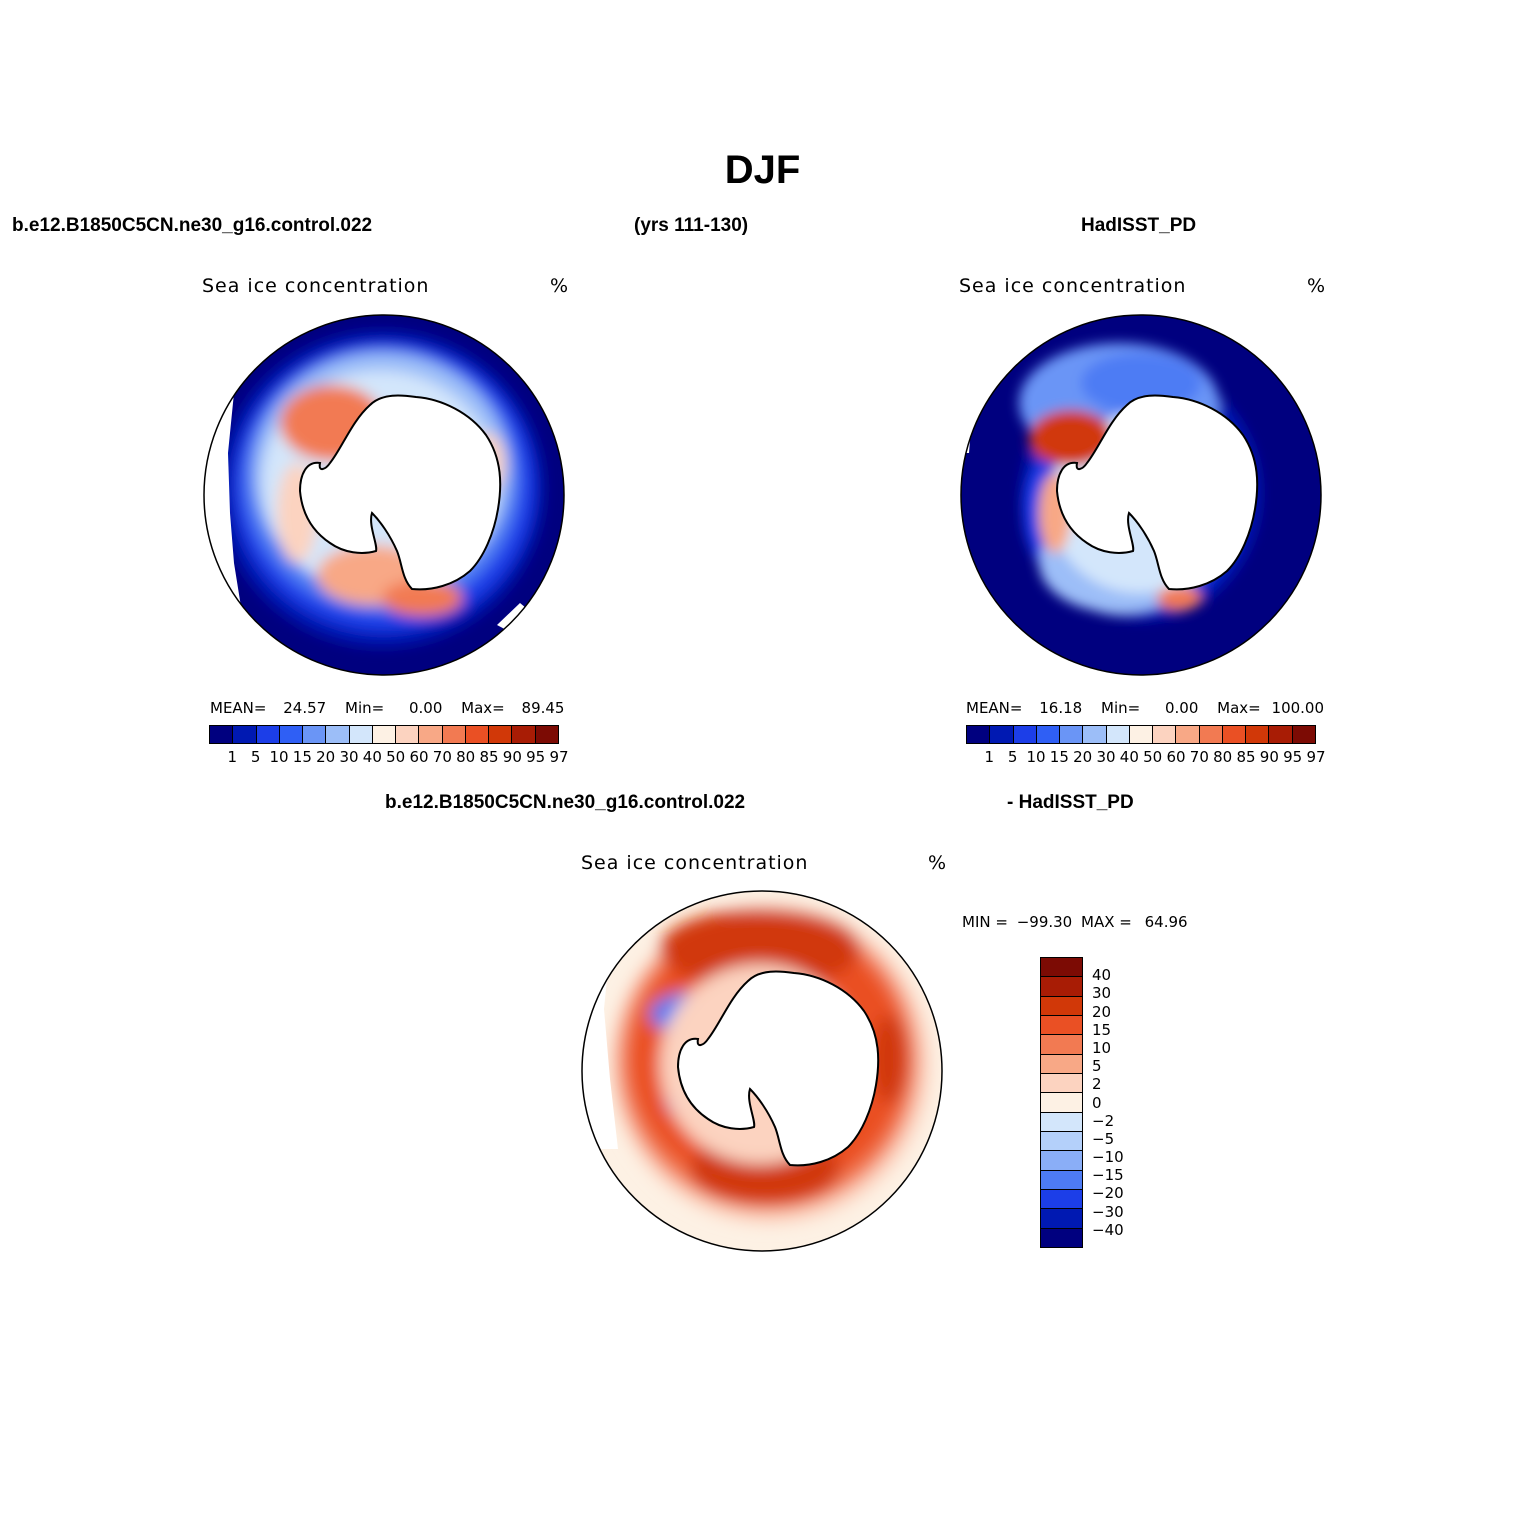 This screenshot has width=1525, height=1525. I want to click on colorbar-tick-label: 30, so click(1106, 757).